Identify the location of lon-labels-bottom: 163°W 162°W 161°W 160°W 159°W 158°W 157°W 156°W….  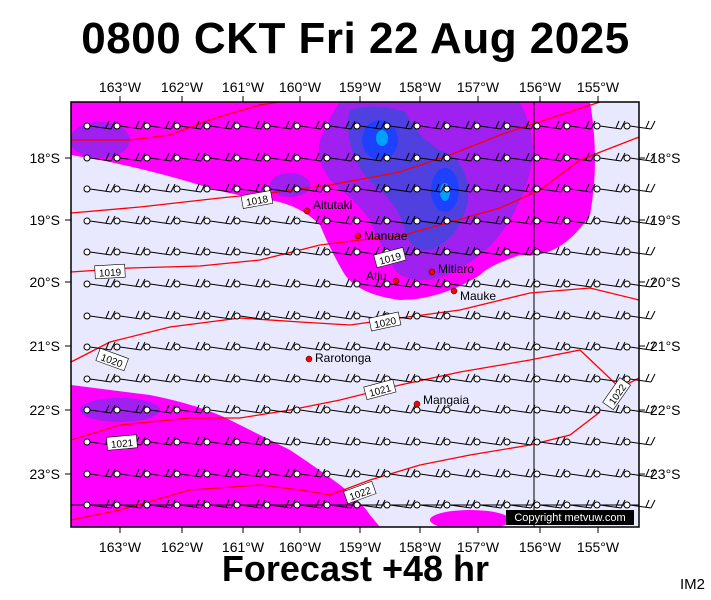
(359, 547).